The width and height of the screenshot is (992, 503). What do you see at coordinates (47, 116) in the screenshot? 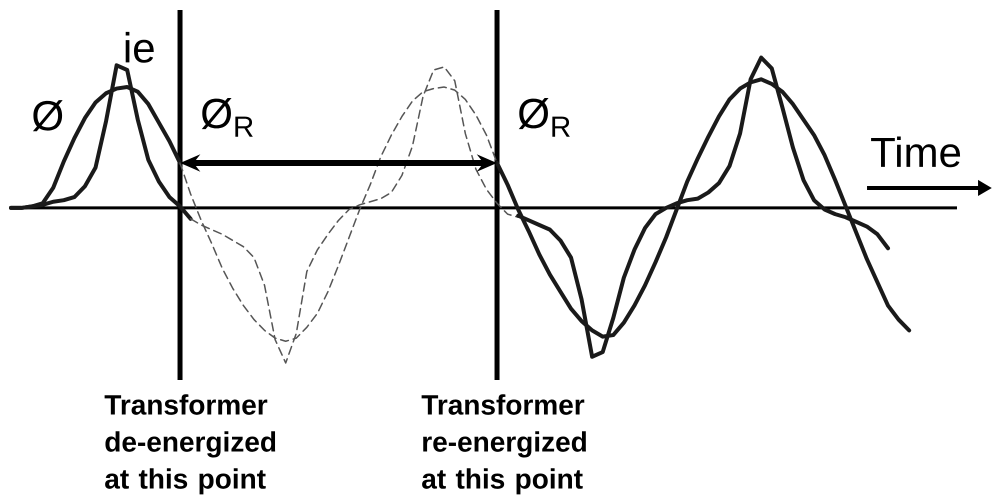
I see `series-label: Ø` at bounding box center [47, 116].